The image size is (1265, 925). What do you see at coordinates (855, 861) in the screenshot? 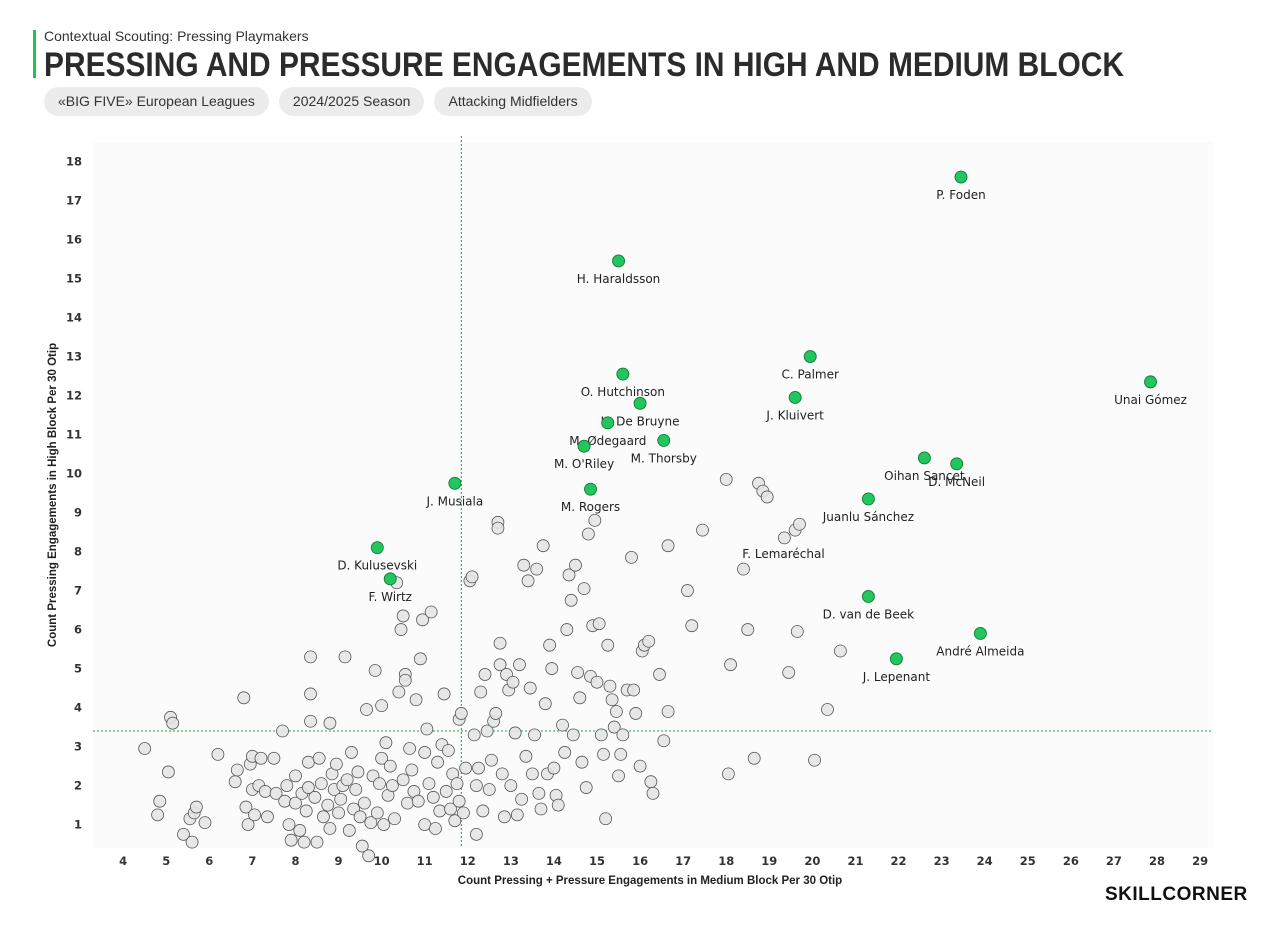
I see `x-tick-label: 21` at bounding box center [855, 861].